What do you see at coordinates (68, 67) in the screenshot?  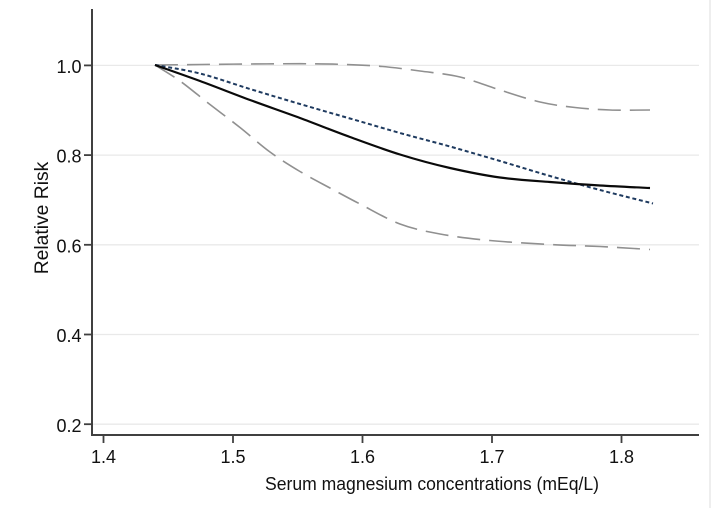 I see `svg-text: 1.0` at bounding box center [68, 67].